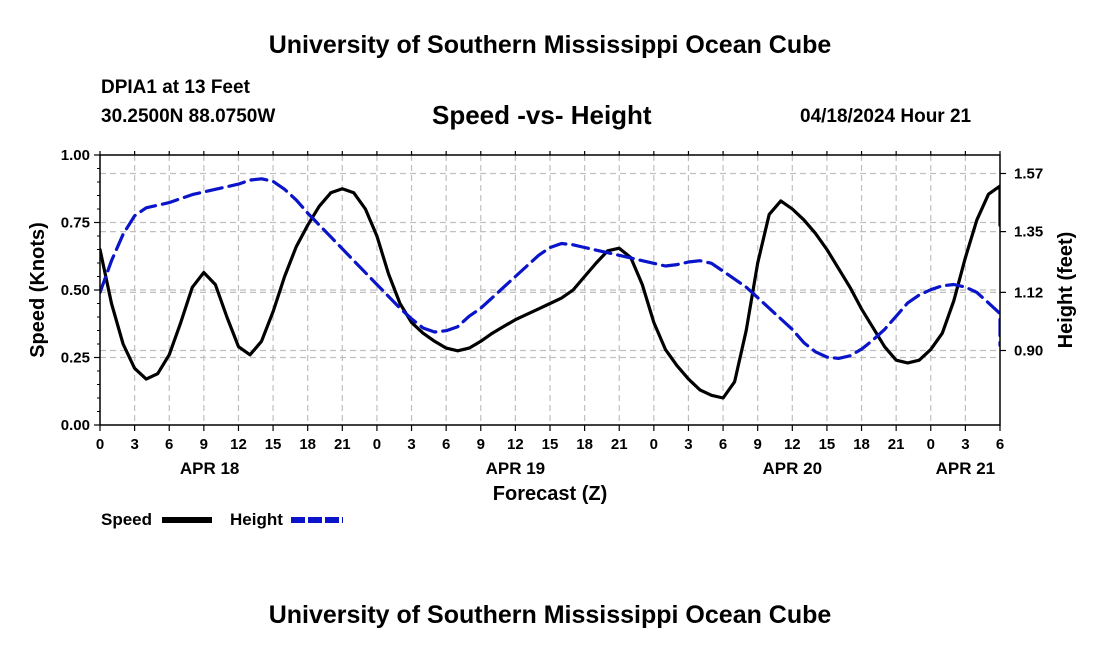 The width and height of the screenshot is (1100, 650). Describe the element at coordinates (75, 358) in the screenshot. I see `y-tick-label-left: 0.25` at that location.